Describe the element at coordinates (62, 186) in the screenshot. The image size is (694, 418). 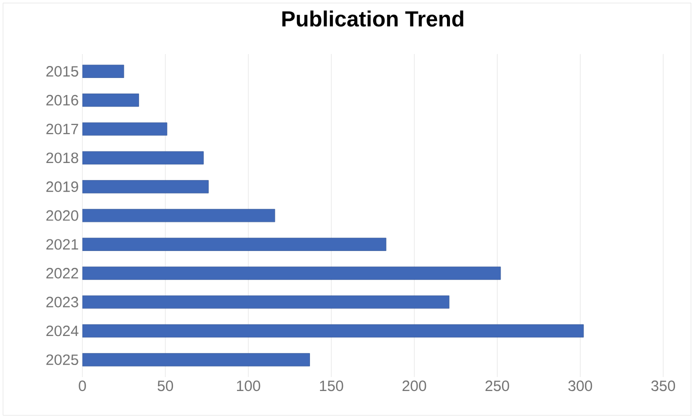
I see `y-tick-label: 2019` at that location.